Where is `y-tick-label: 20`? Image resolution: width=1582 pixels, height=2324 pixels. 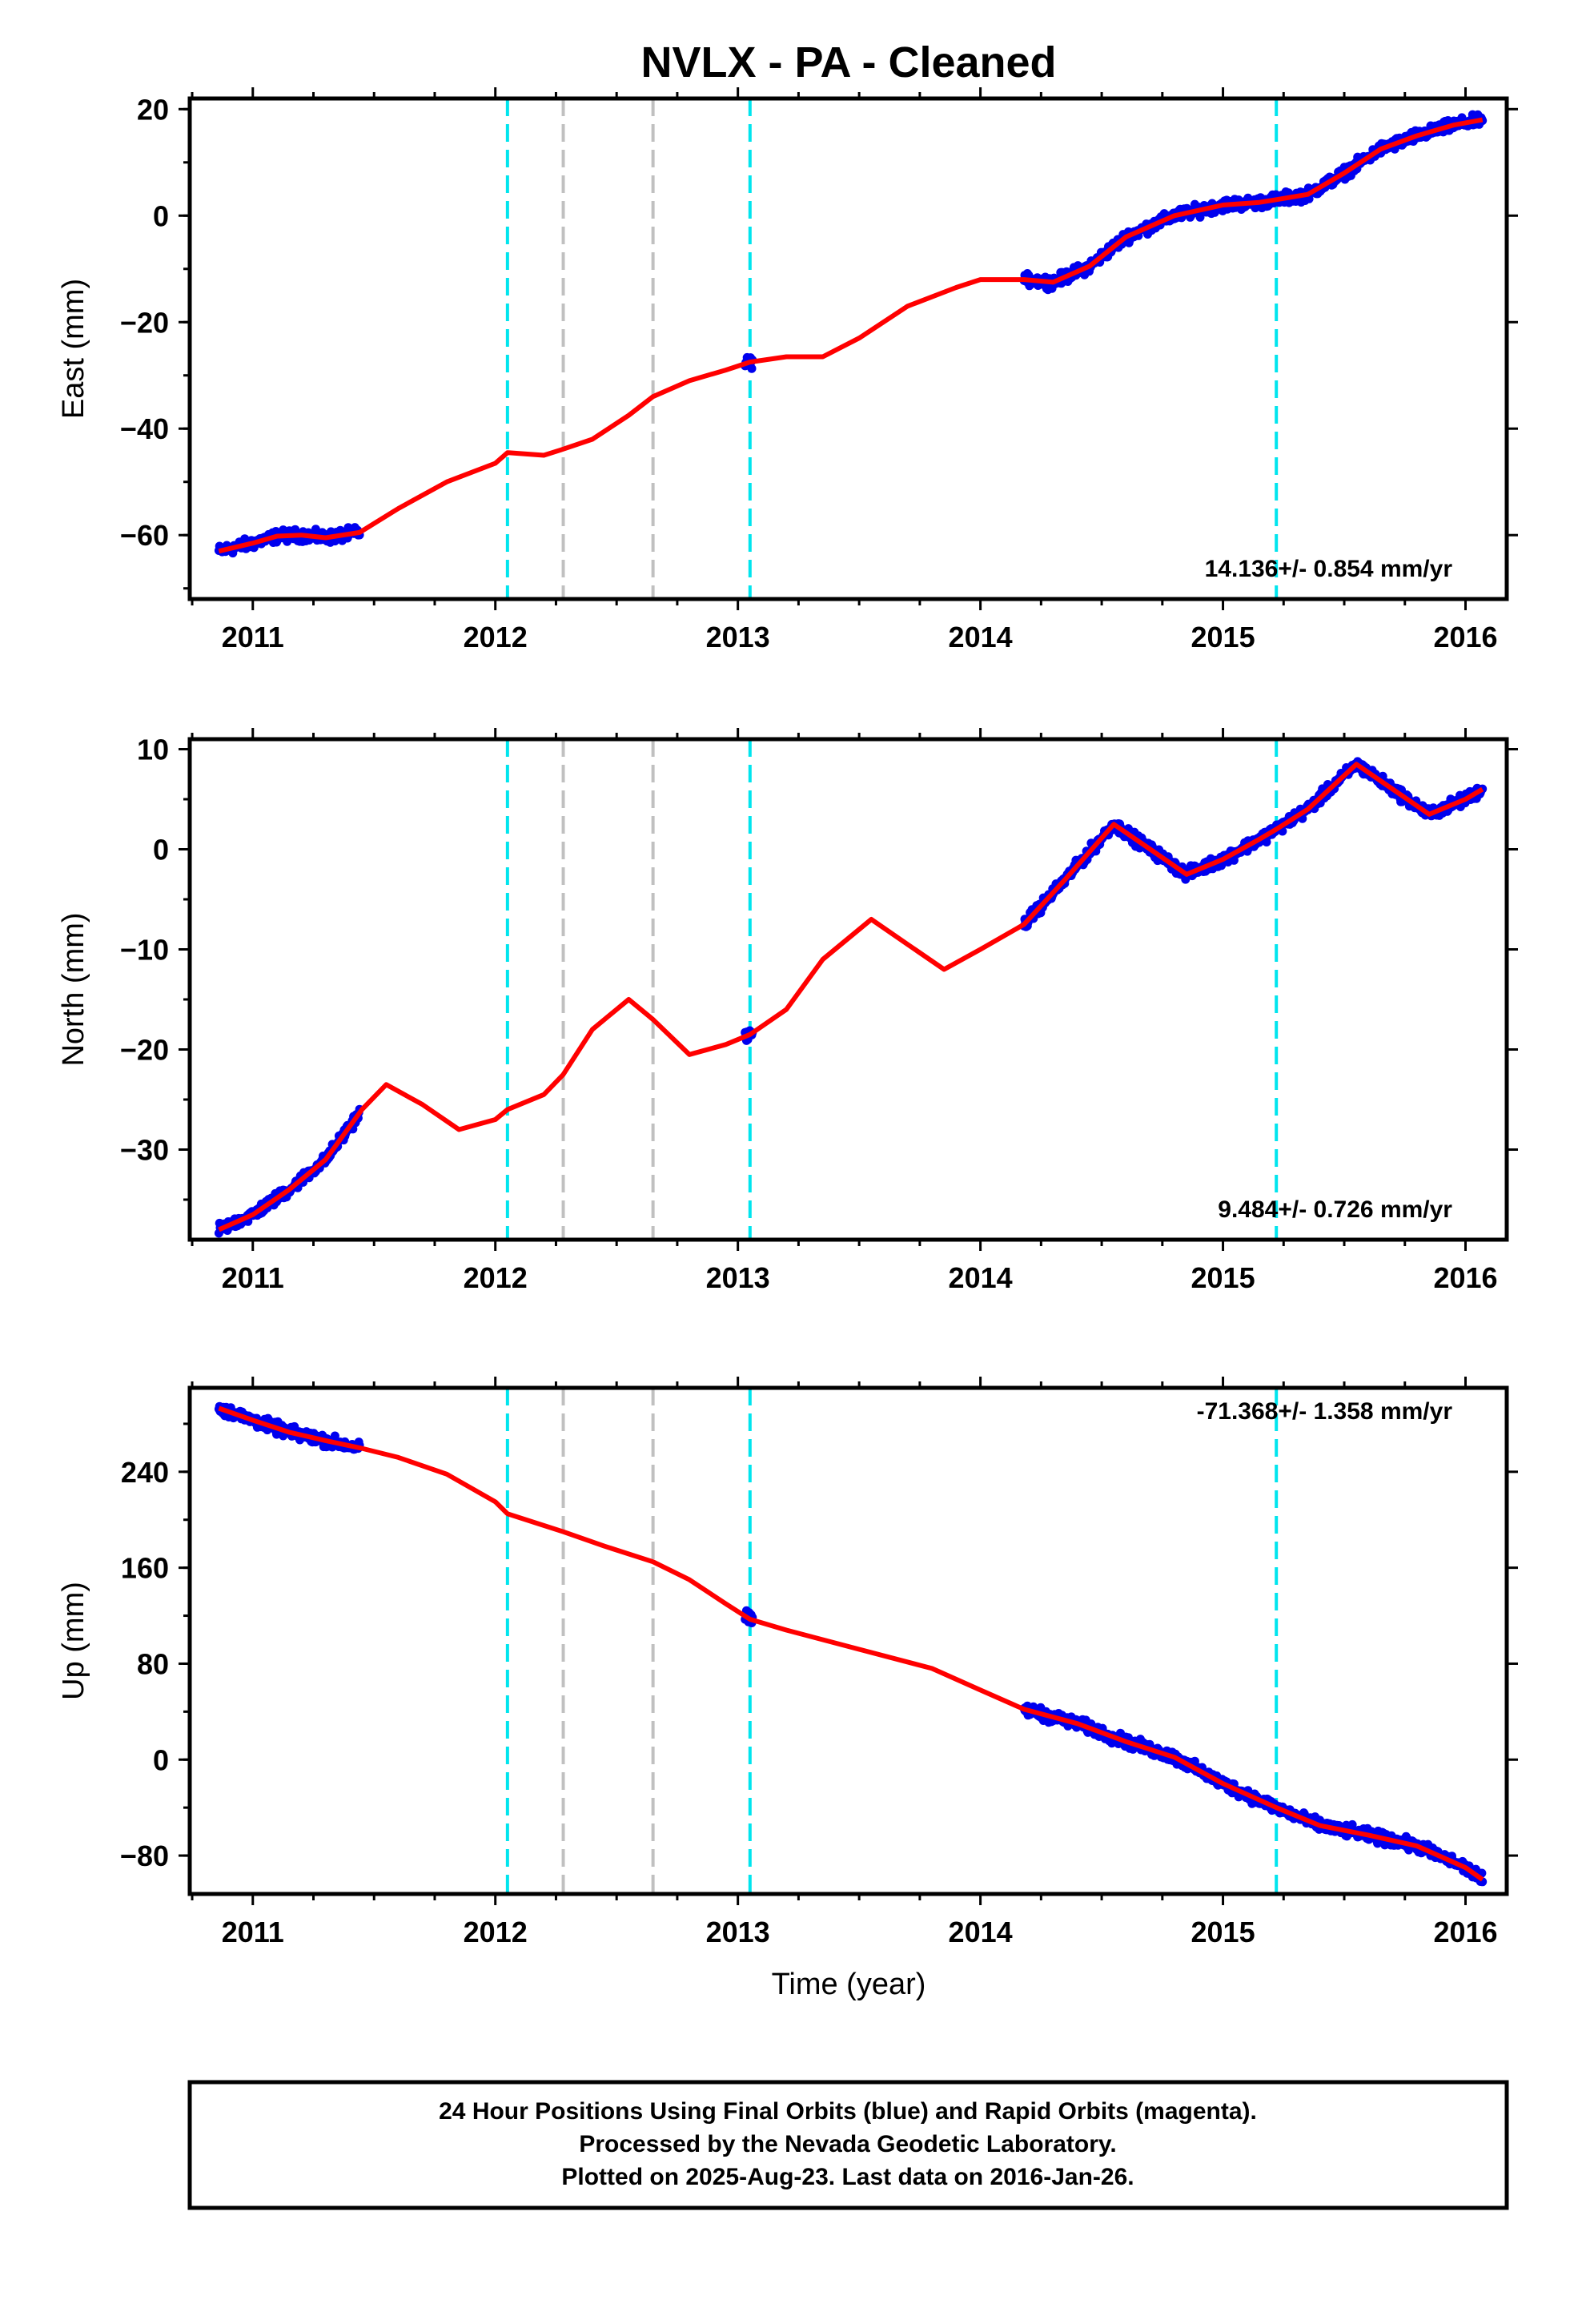 y-tick-label: 20 is located at coordinates (153, 109).